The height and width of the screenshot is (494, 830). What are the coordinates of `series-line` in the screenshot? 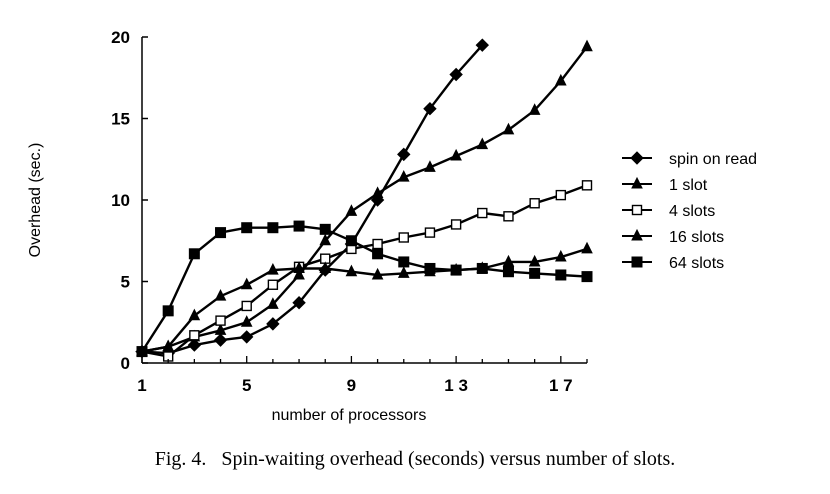 It's located at (364, 300).